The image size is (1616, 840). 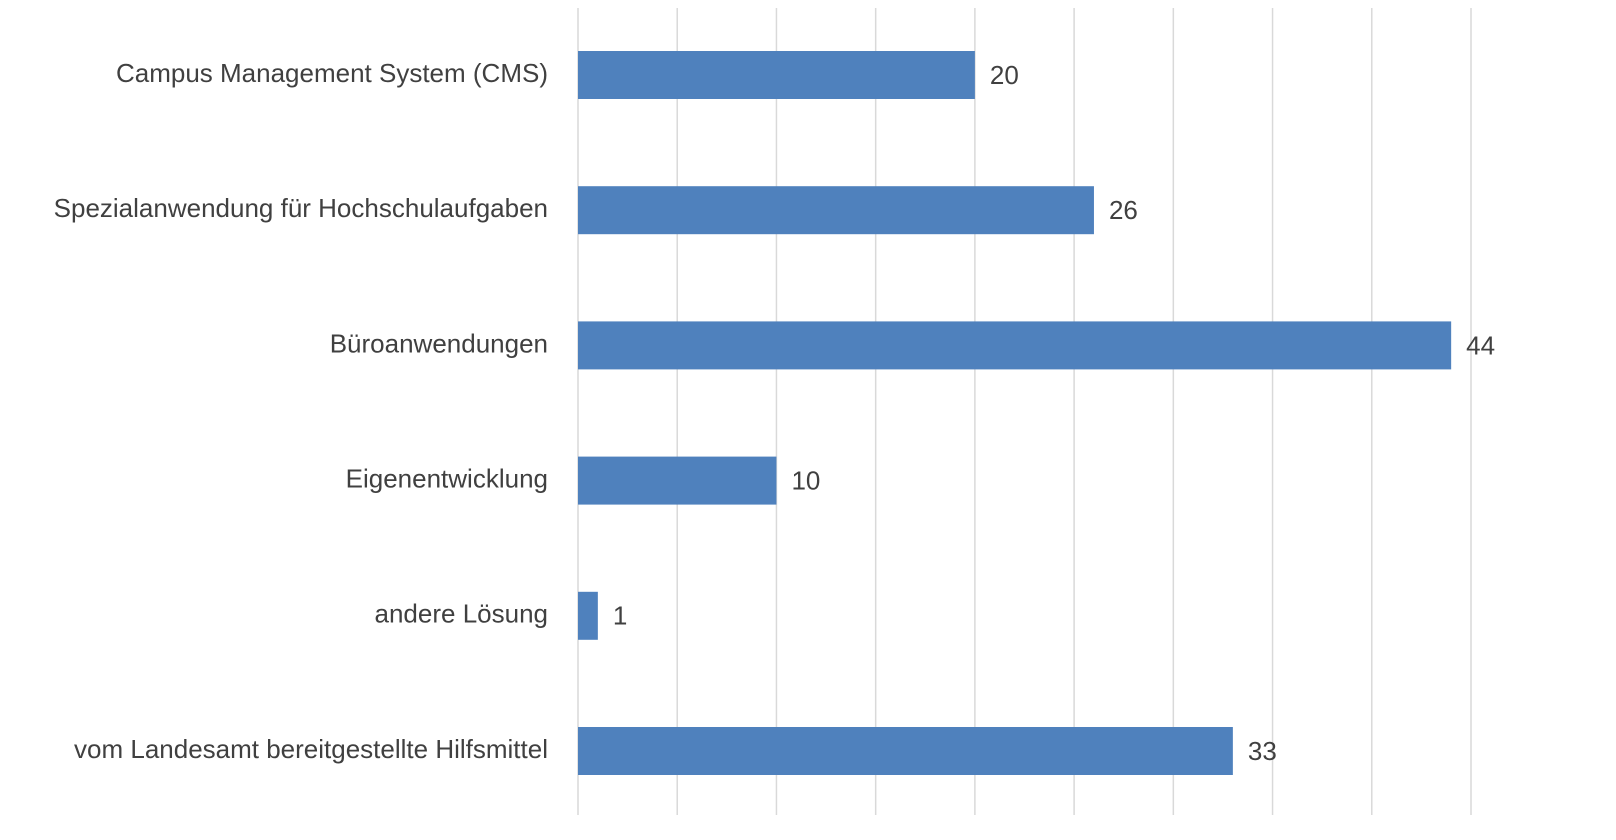 What do you see at coordinates (301, 208) in the screenshot?
I see `y-tick-label: Spezialanwendung für Hochschulaufgaben` at bounding box center [301, 208].